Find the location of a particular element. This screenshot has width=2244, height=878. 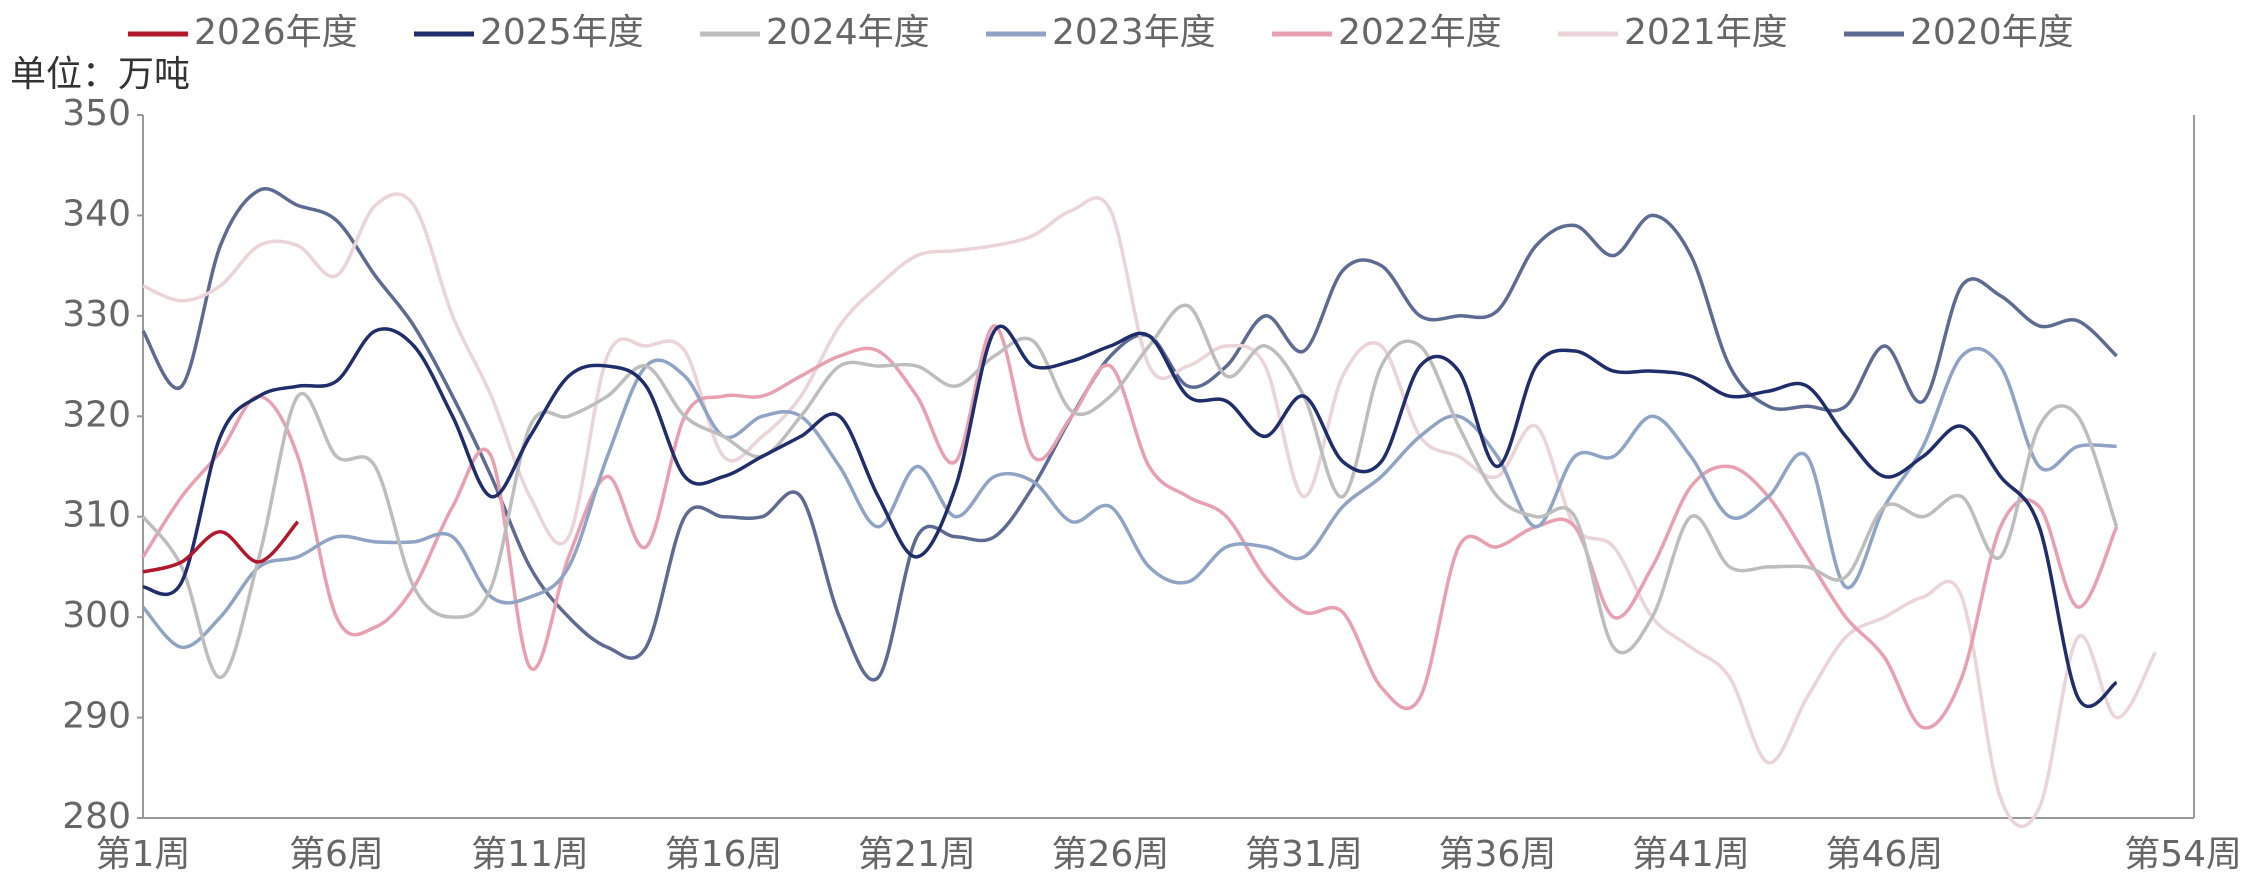

x-tick-label: 第11周 is located at coordinates (530, 854).